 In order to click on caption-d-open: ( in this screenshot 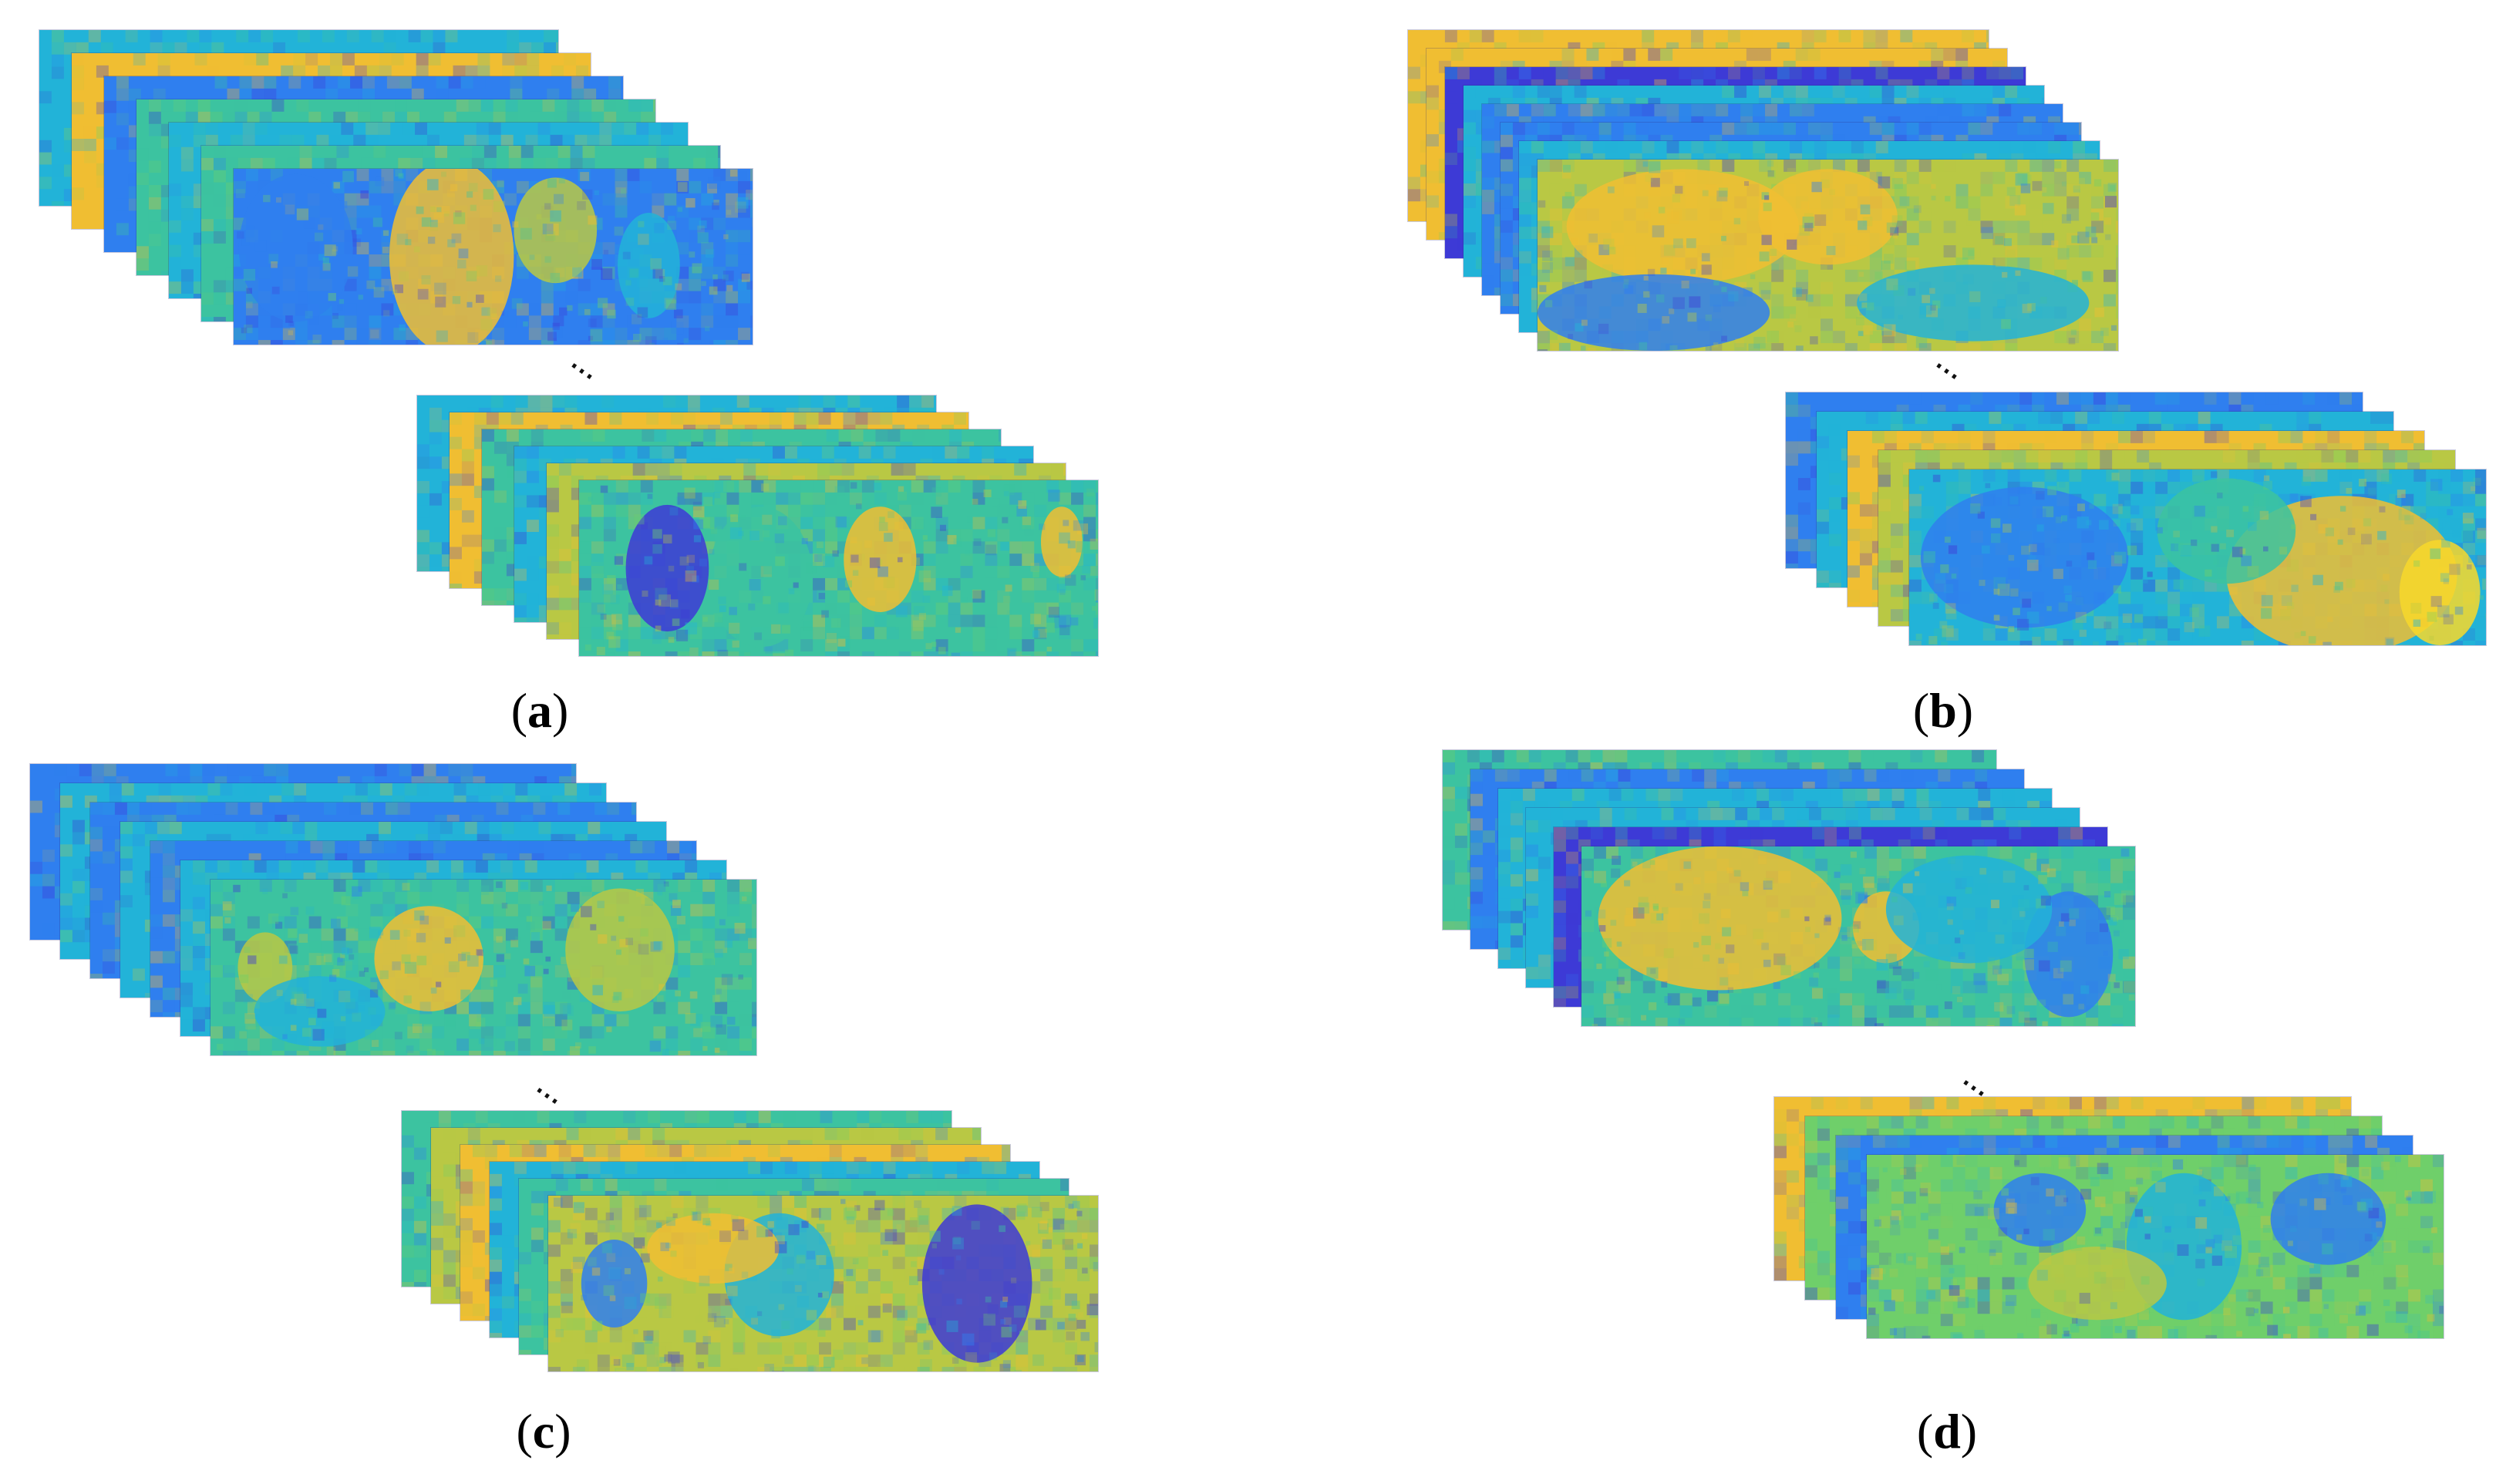, I will do `click(1925, 1431)`.